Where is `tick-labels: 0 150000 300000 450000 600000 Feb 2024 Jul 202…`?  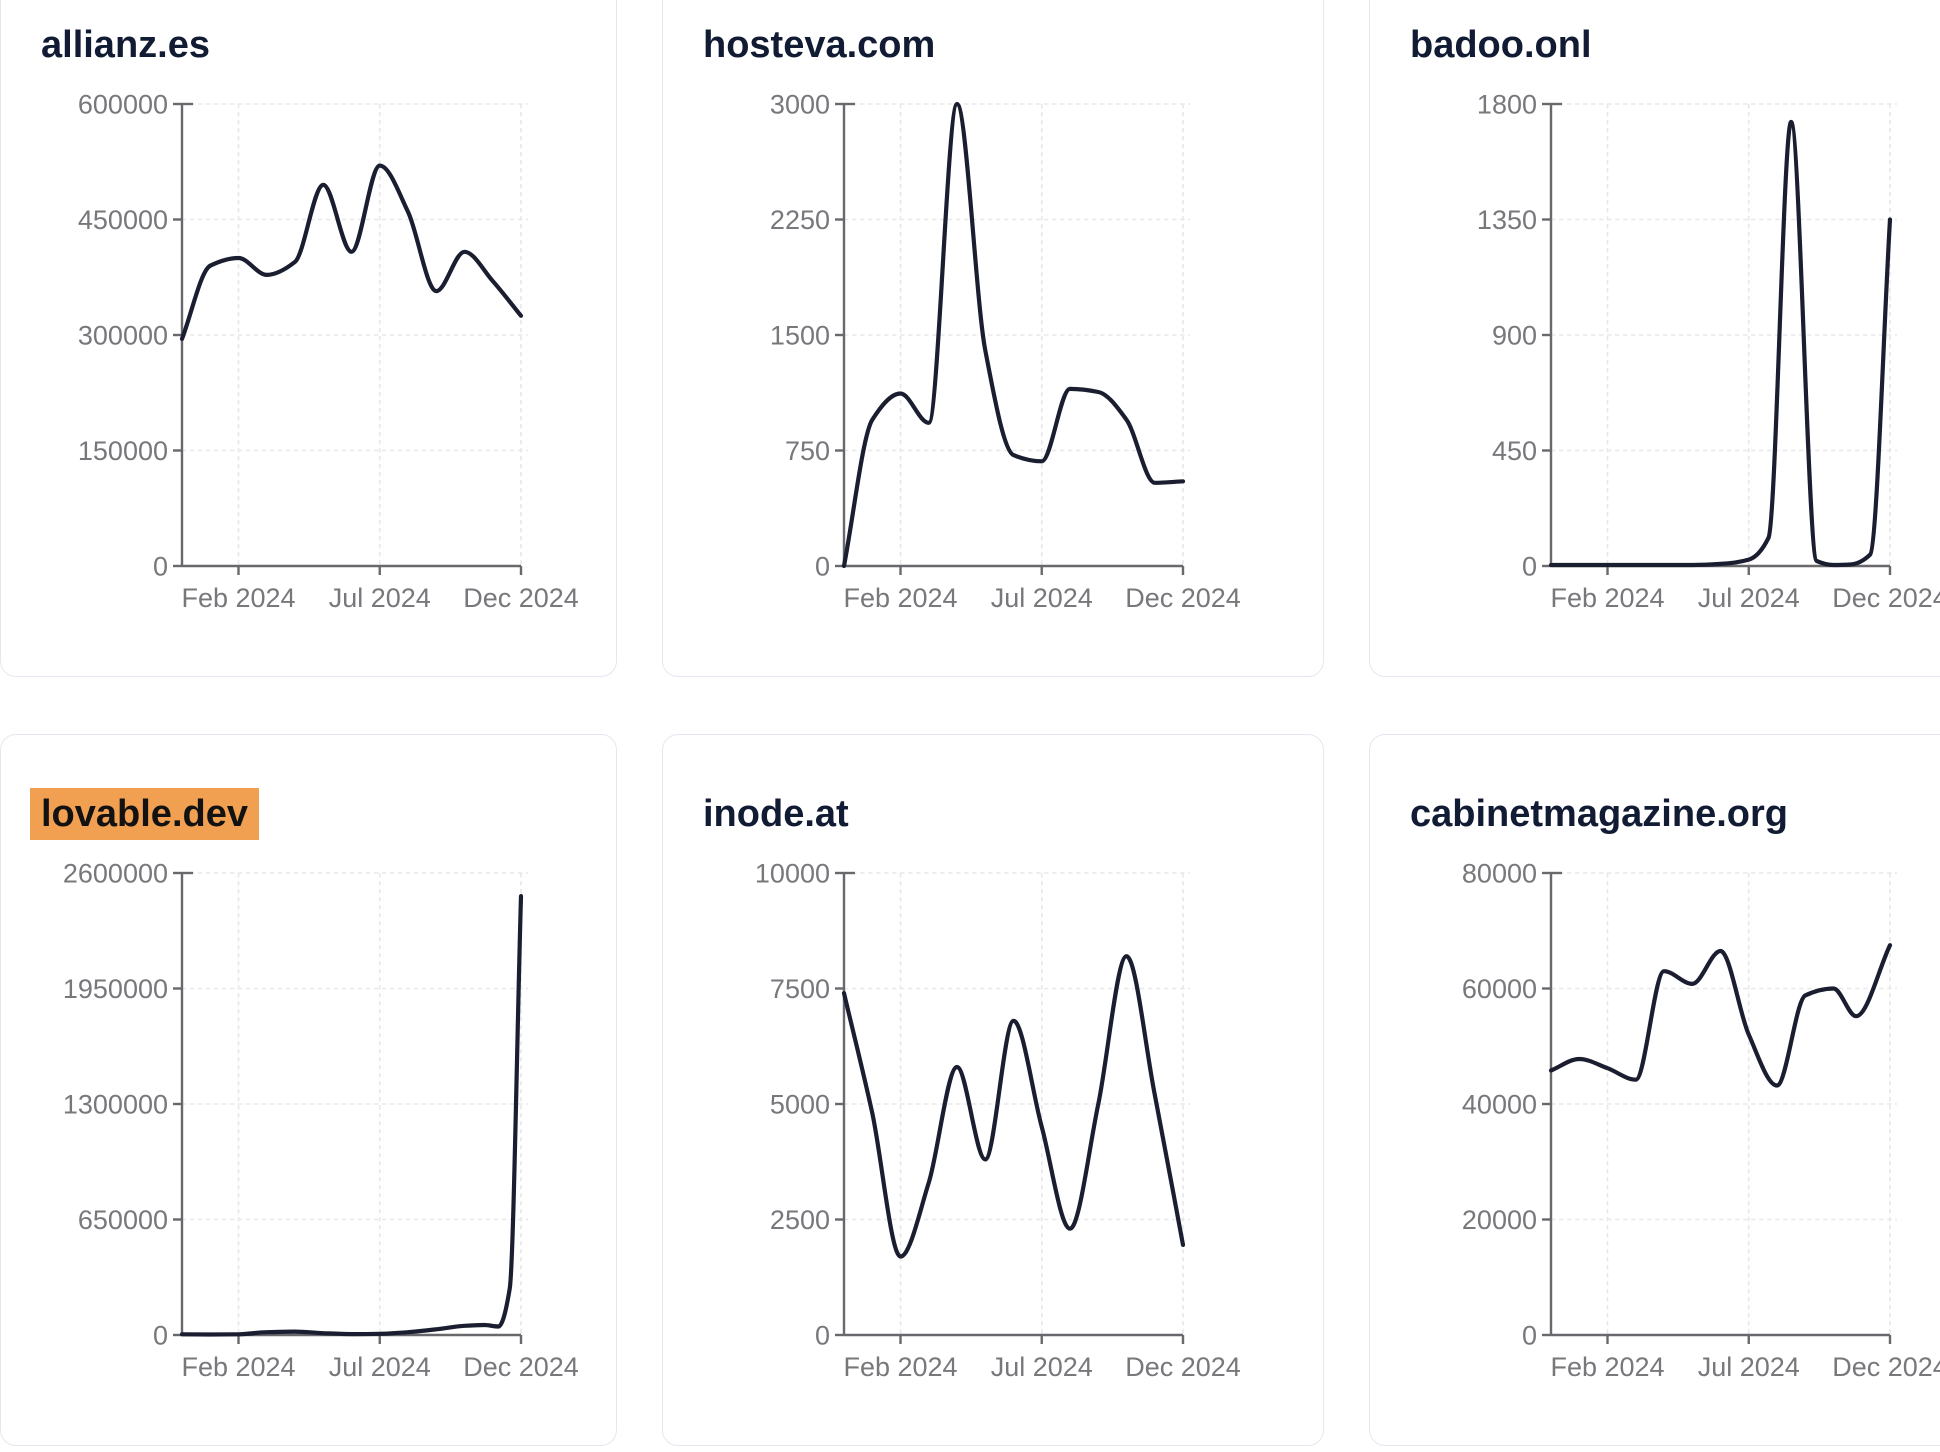 tick-labels: 0 150000 300000 450000 600000 Feb 2024 Jul 202… is located at coordinates (328, 352).